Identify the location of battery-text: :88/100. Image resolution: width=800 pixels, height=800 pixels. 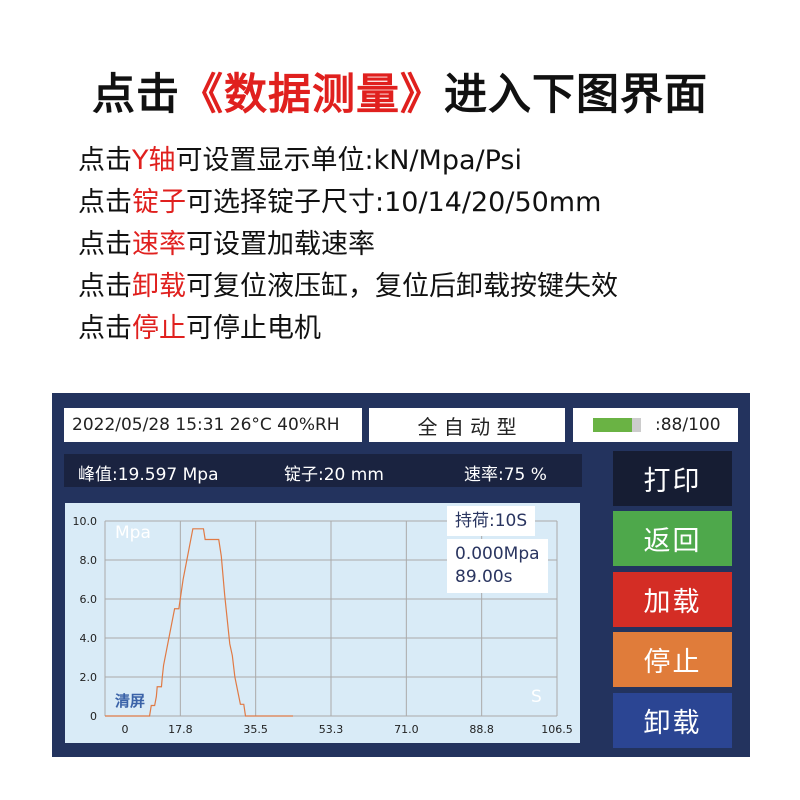
(688, 425).